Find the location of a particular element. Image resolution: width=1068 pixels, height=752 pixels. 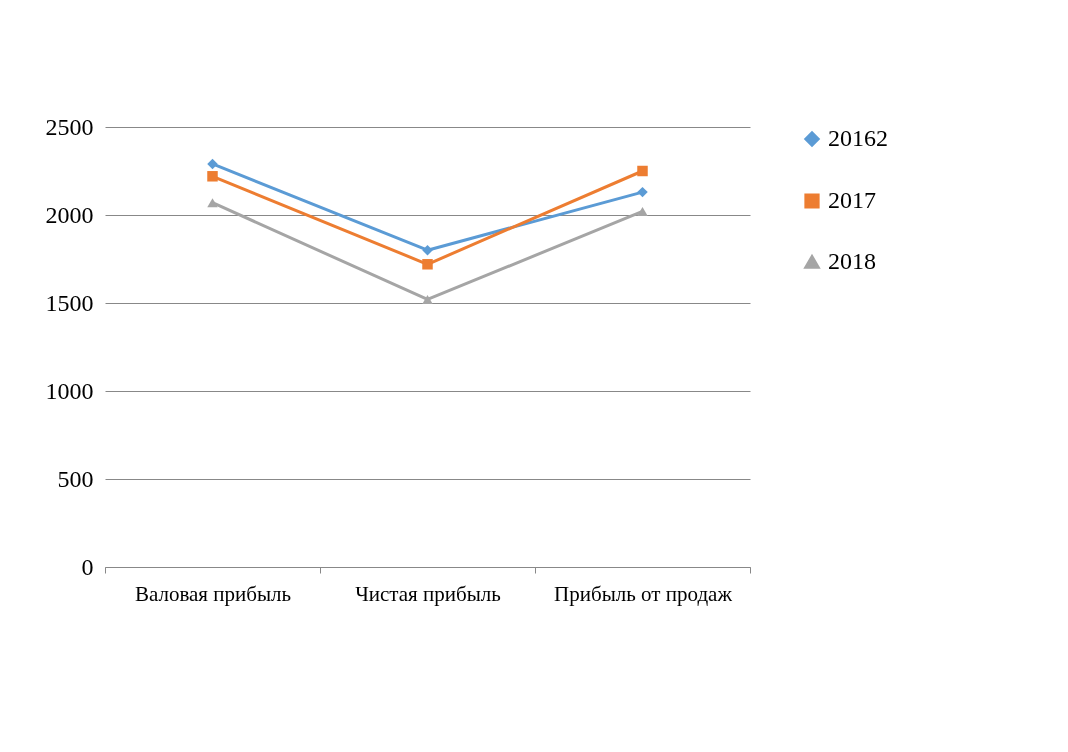

x-tick-label: Чистая прибыль is located at coordinates (428, 593).